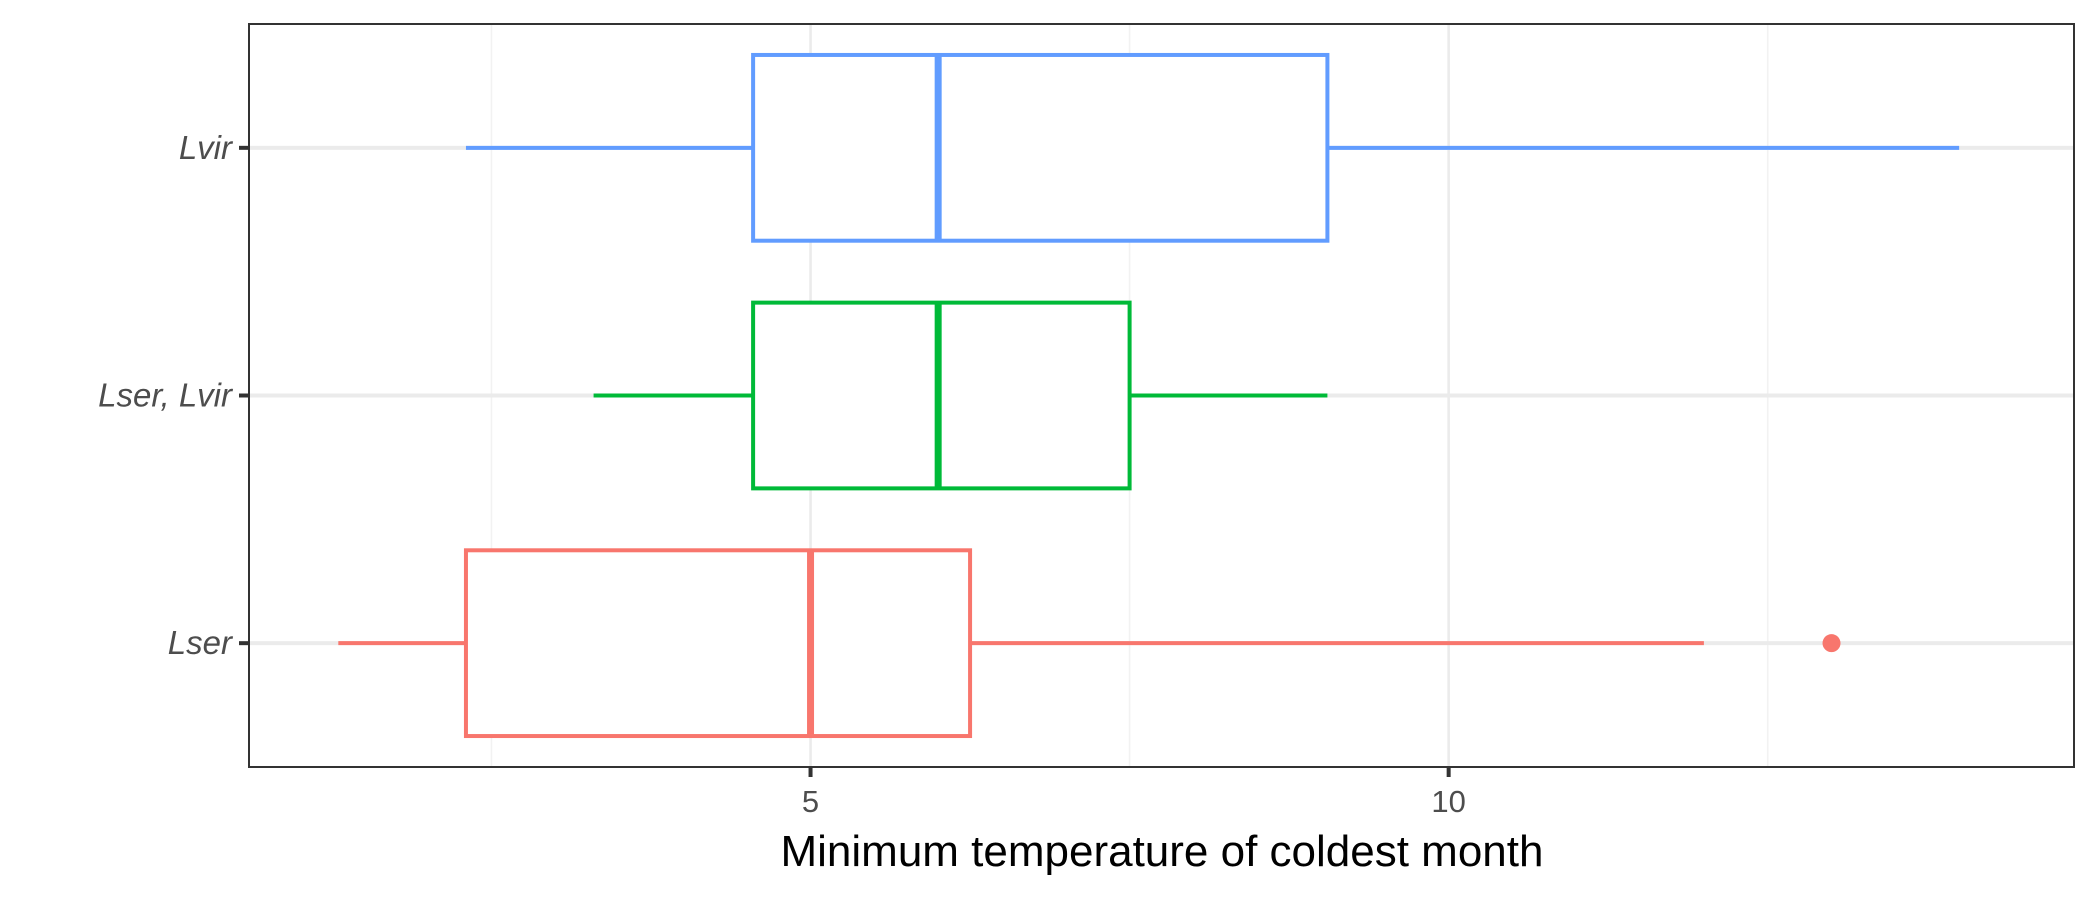 This screenshot has height=900, width=2100. I want to click on x-axis-title: Minimum temperature of coldest month, so click(1162, 851).